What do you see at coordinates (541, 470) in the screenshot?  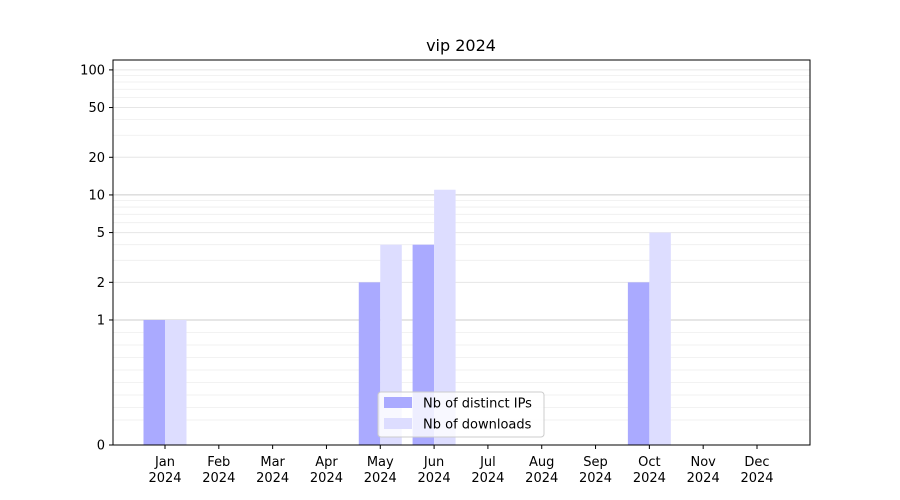 I see `x-tick-label: Aug 2024` at bounding box center [541, 470].